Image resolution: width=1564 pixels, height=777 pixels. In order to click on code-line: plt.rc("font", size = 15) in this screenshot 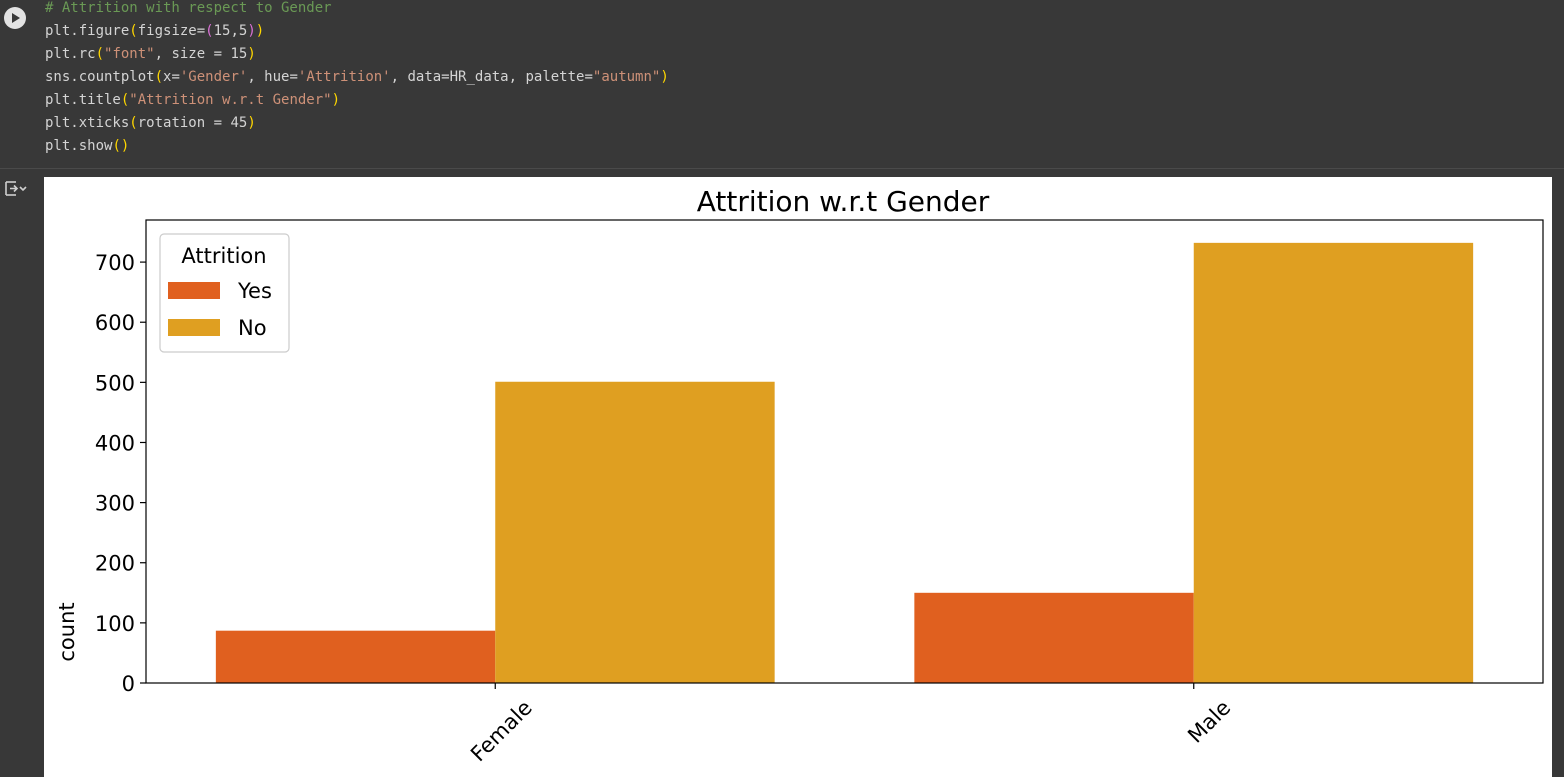, I will do `click(357, 54)`.